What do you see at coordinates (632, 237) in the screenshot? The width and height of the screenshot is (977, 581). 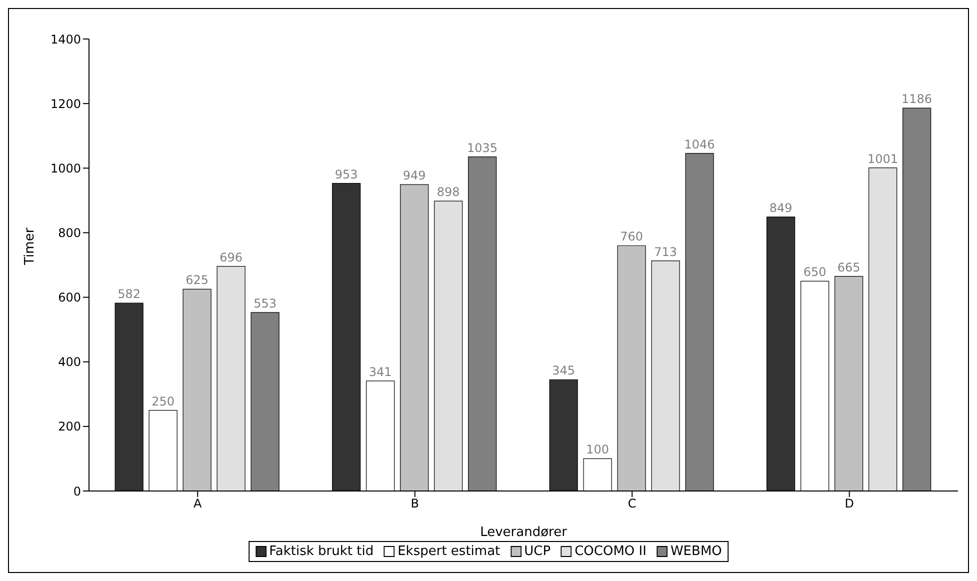 I see `data-label: 760` at bounding box center [632, 237].